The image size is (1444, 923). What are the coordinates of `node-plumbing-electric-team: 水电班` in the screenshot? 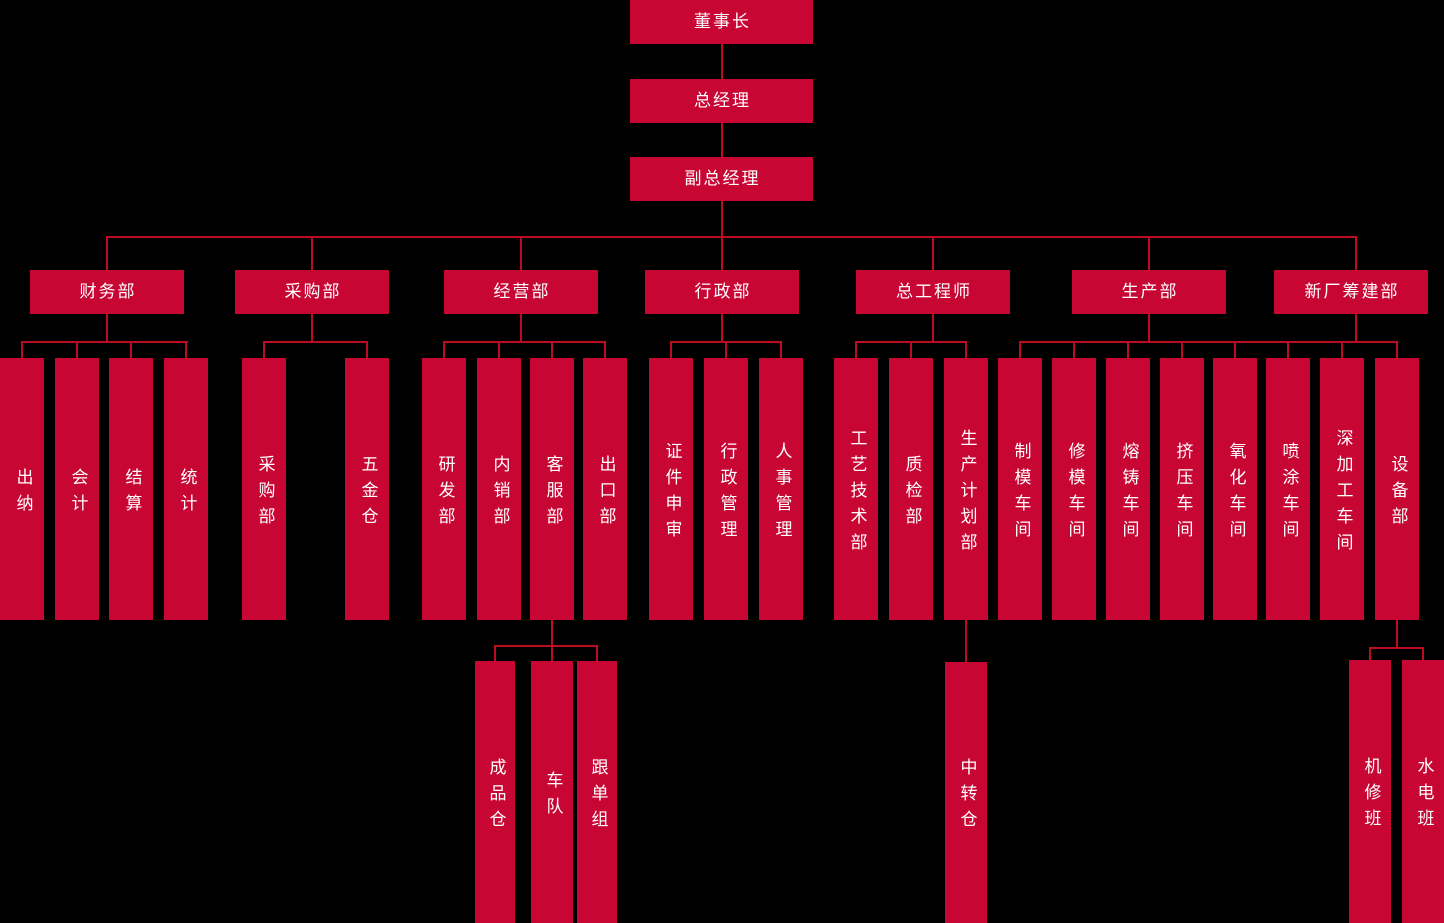 It's located at (1423, 791).